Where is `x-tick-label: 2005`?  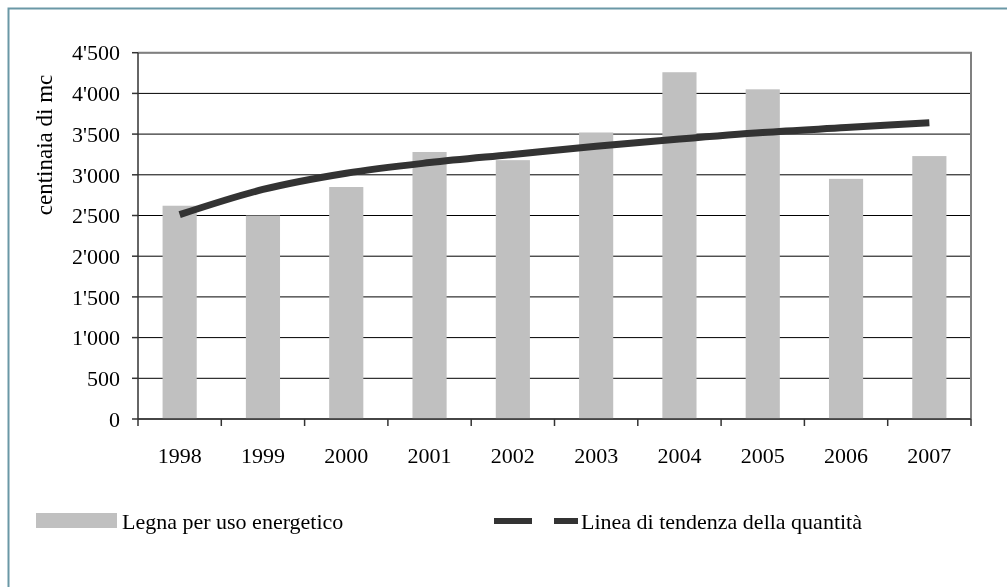
x-tick-label: 2005 is located at coordinates (762, 455).